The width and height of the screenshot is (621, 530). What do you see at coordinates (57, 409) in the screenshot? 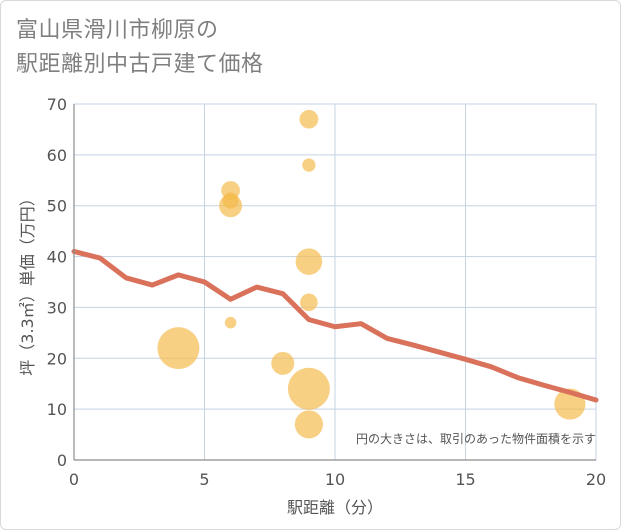
I see `y-tick-label: 10` at bounding box center [57, 409].